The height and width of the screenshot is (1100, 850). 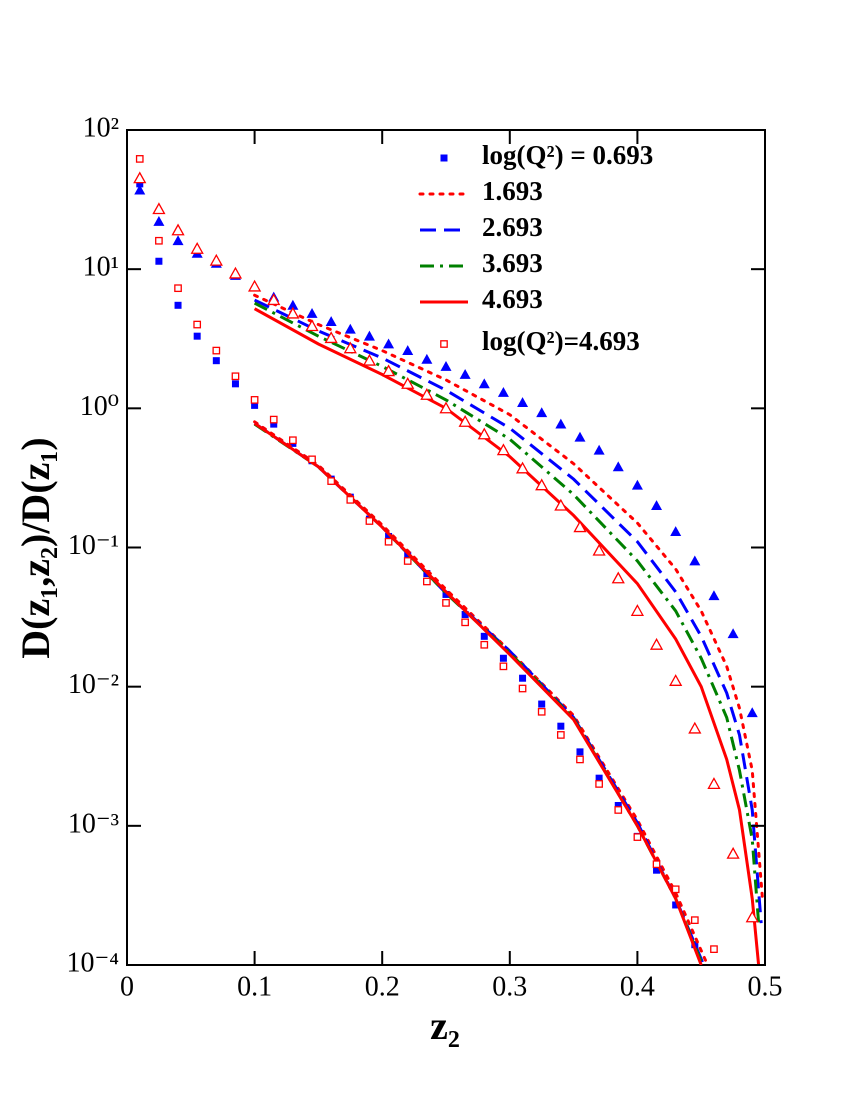 I want to click on y-tick-label: 10¹, so click(x=101, y=267).